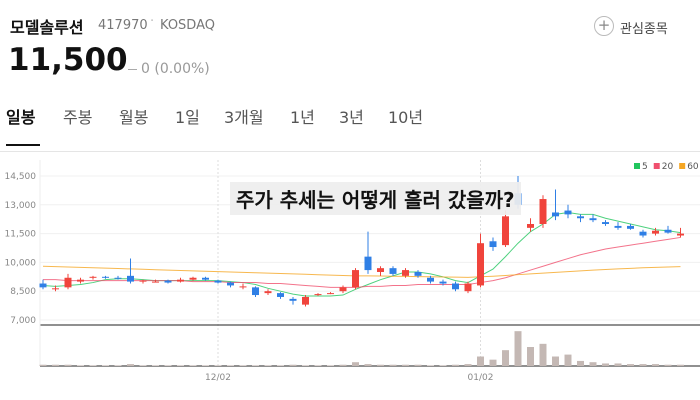  What do you see at coordinates (21, 177) in the screenshot?
I see `y-tick-label: 14,500` at bounding box center [21, 177].